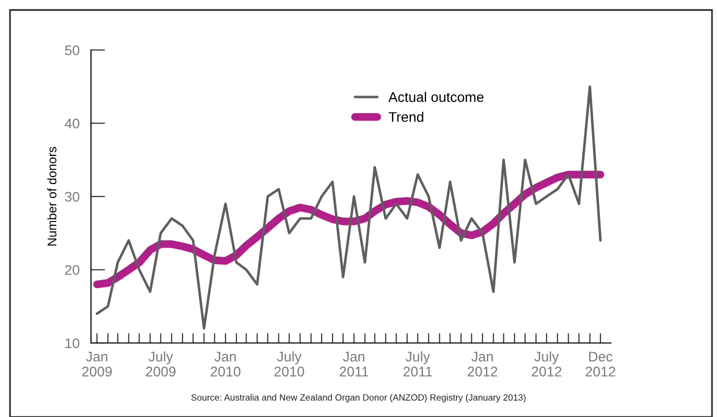  I want to click on x-tick-label: Dec 2012, so click(601, 364).